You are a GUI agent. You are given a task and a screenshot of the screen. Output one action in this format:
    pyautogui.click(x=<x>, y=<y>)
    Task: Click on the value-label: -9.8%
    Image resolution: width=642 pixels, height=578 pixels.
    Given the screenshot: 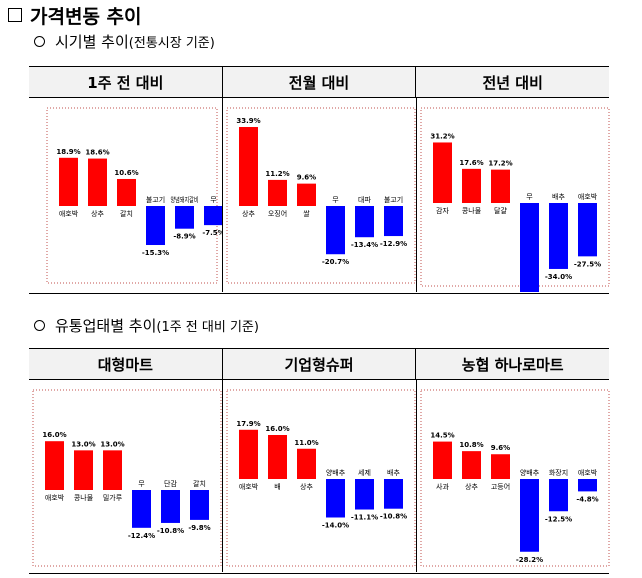 What is the action you would take?
    pyautogui.click(x=199, y=528)
    